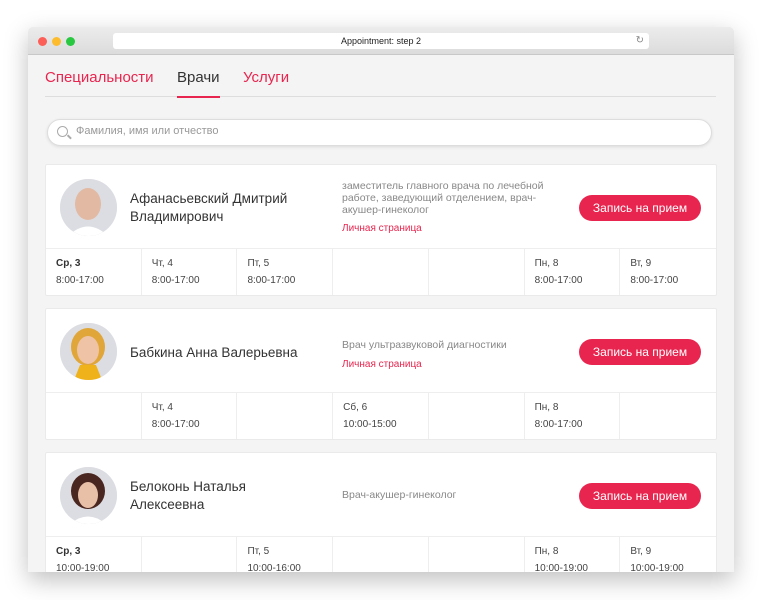 The image size is (762, 600). Describe the element at coordinates (214, 352) in the screenshot. I see `doctor-name: Бабкина Анна Валерьевна` at that location.